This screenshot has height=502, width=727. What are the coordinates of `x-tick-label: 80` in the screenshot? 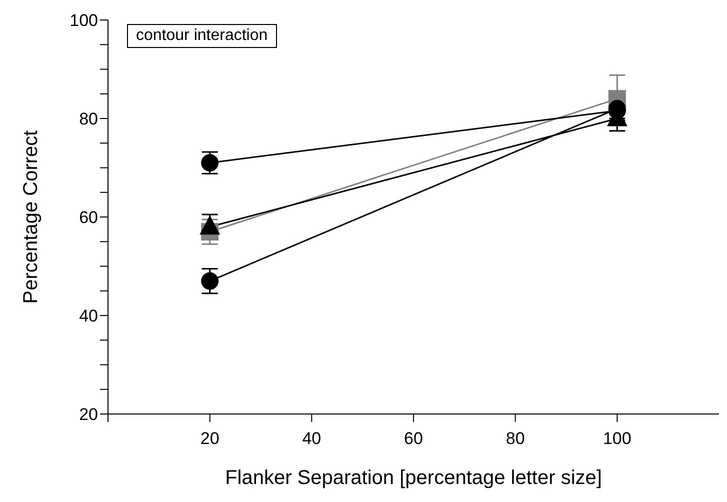 It's located at (515, 438).